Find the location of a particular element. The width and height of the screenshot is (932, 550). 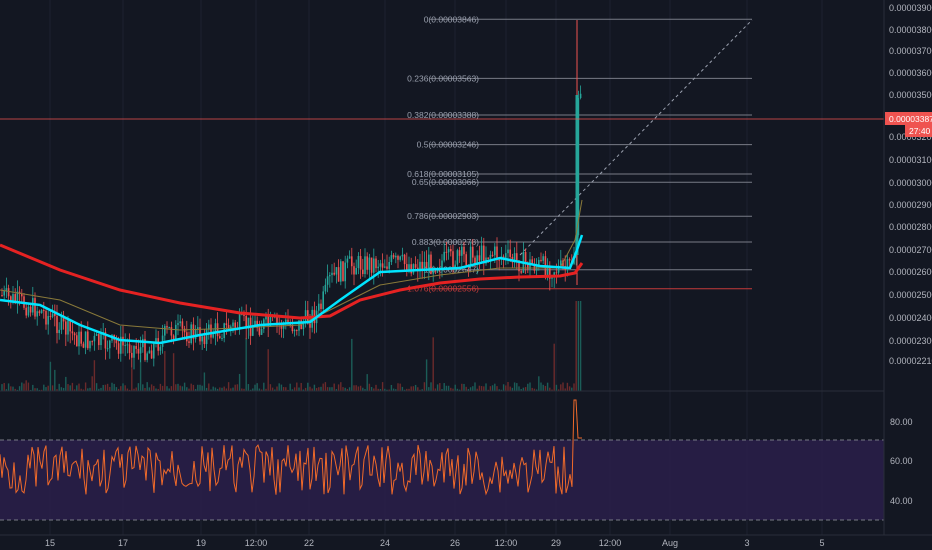

price-scale-label: 0.00002210 is located at coordinates (910, 361).